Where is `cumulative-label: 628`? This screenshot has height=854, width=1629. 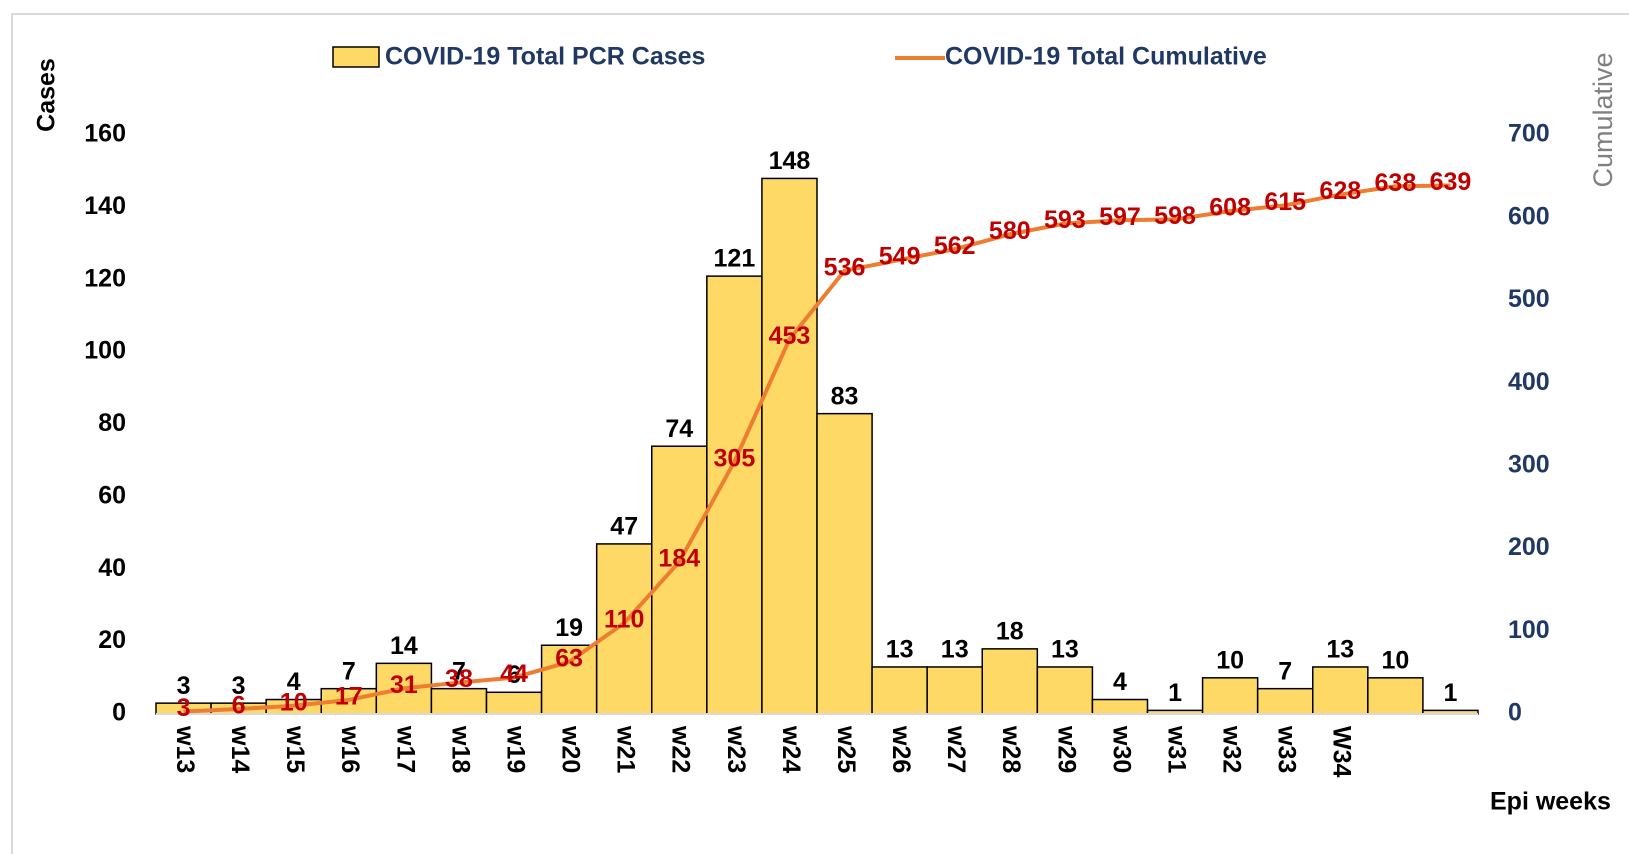 cumulative-label: 628 is located at coordinates (1340, 191).